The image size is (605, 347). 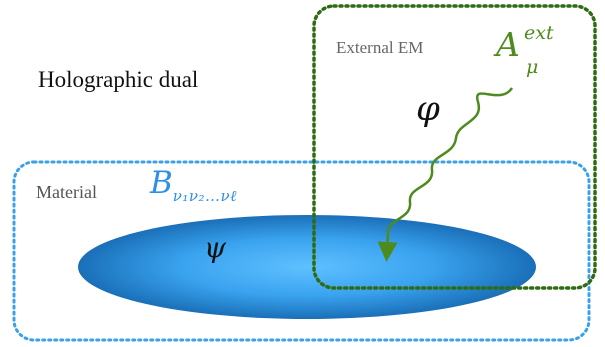 What do you see at coordinates (508, 44) in the screenshot?
I see `external-field-main: A` at bounding box center [508, 44].